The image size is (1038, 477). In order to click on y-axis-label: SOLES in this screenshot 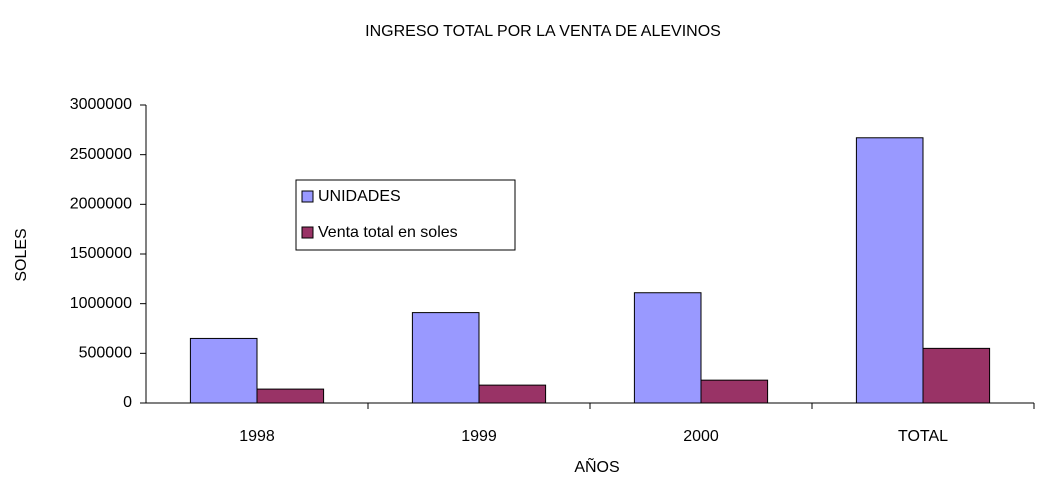, I will do `click(21, 254)`.